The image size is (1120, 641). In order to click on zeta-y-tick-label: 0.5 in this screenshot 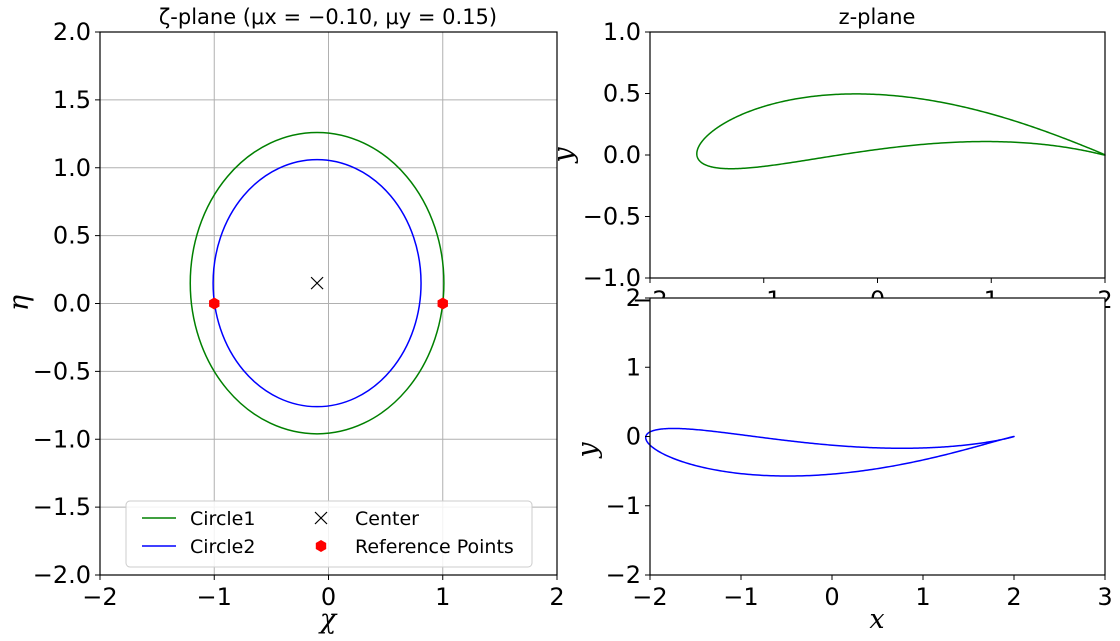, I will do `click(72, 236)`.